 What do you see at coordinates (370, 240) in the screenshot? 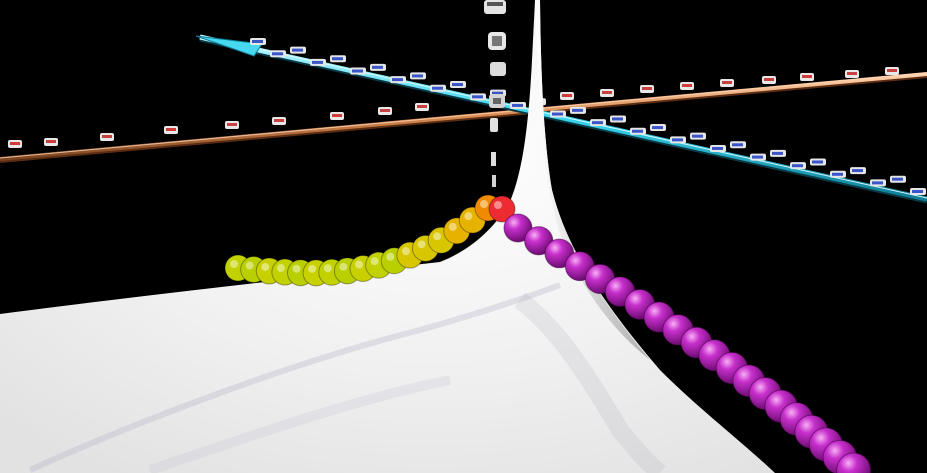
I see `yellow-sphere-chain` at bounding box center [370, 240].